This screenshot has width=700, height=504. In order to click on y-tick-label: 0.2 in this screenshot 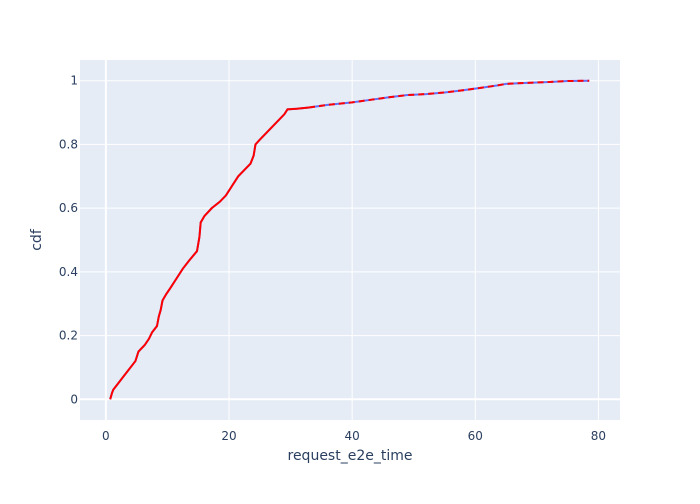, I will do `click(68, 336)`.